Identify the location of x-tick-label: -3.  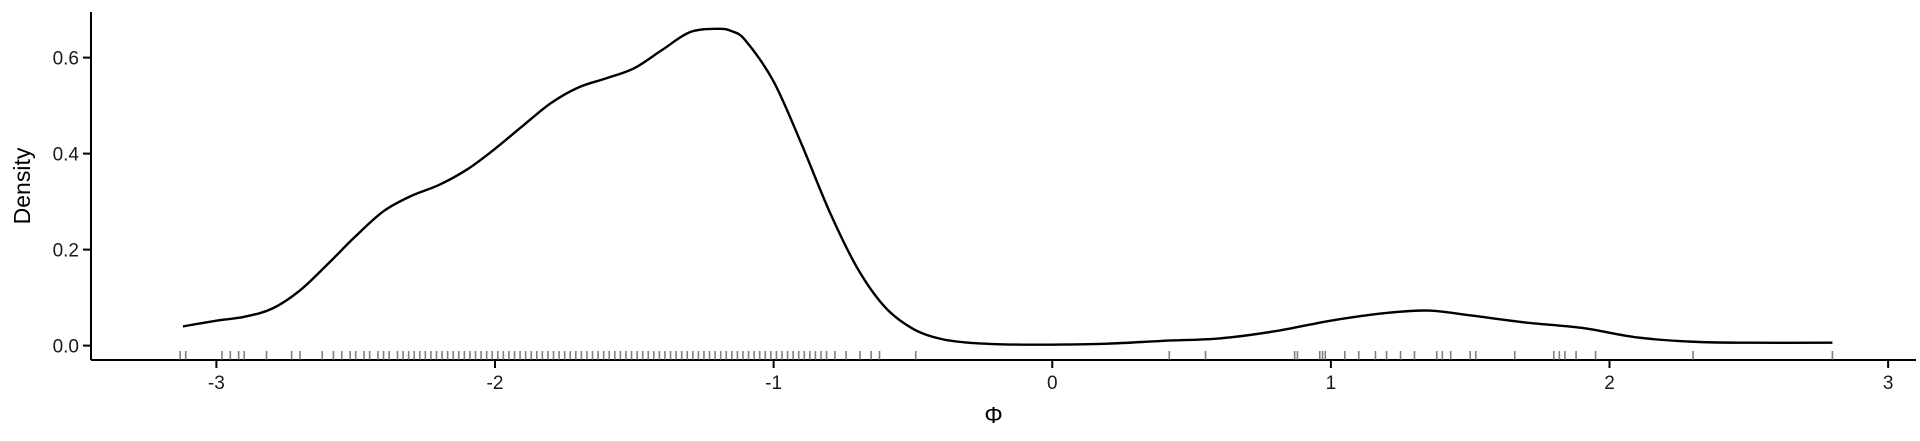
(216, 383).